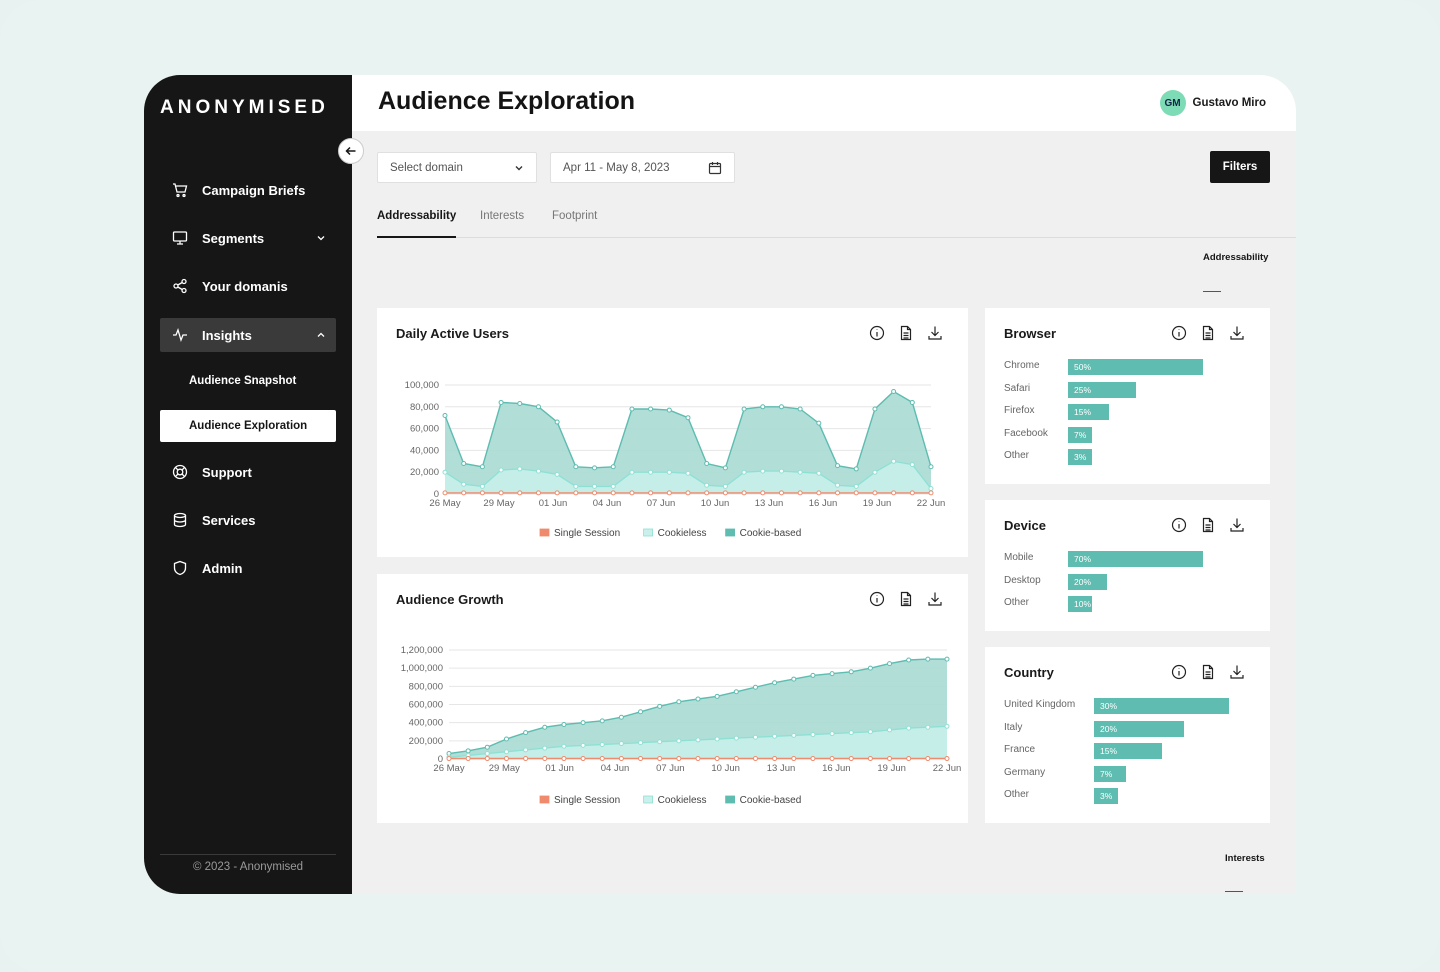 The height and width of the screenshot is (972, 1440). I want to click on date-range-picker: Apr 11 - May 8, 2023, so click(642, 167).